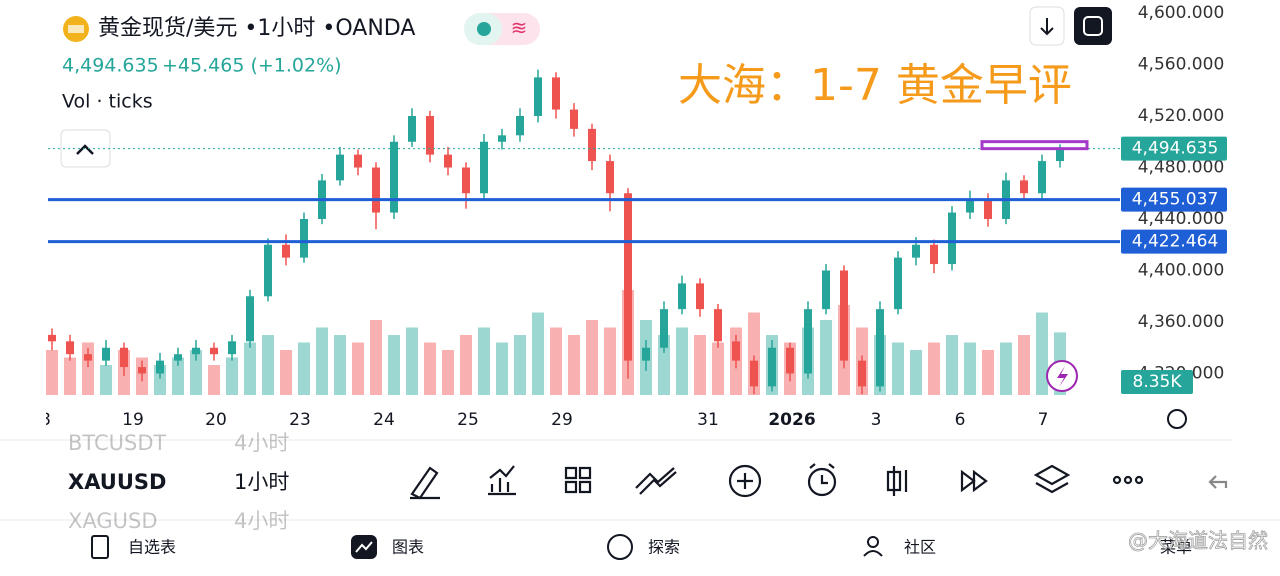 This screenshot has height=576, width=1280. What do you see at coordinates (110, 66) in the screenshot?
I see `last-price: 4,494.635` at bounding box center [110, 66].